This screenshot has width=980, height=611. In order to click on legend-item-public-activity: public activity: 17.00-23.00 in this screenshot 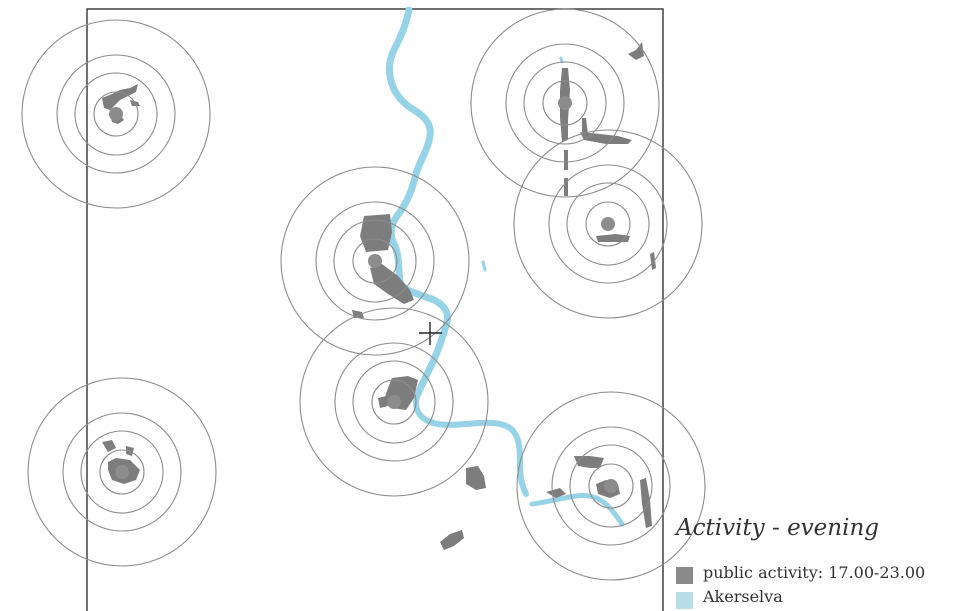, I will do `click(800, 572)`.